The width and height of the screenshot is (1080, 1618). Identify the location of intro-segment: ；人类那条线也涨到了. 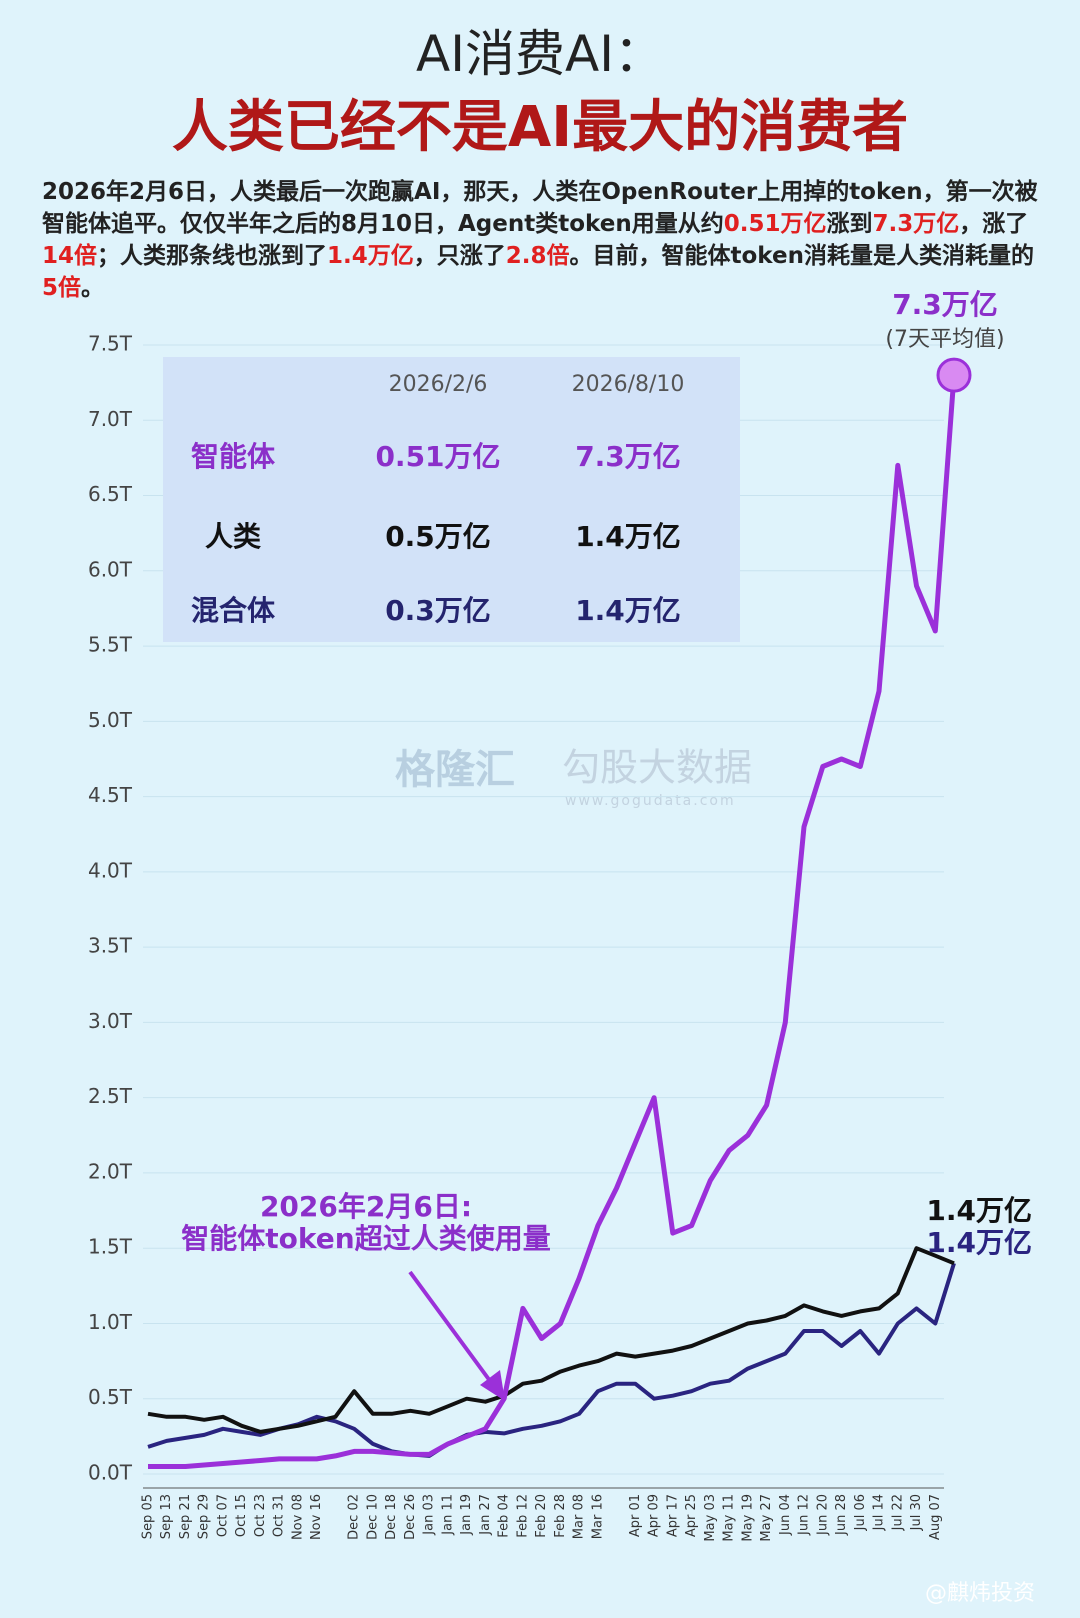
(212, 256).